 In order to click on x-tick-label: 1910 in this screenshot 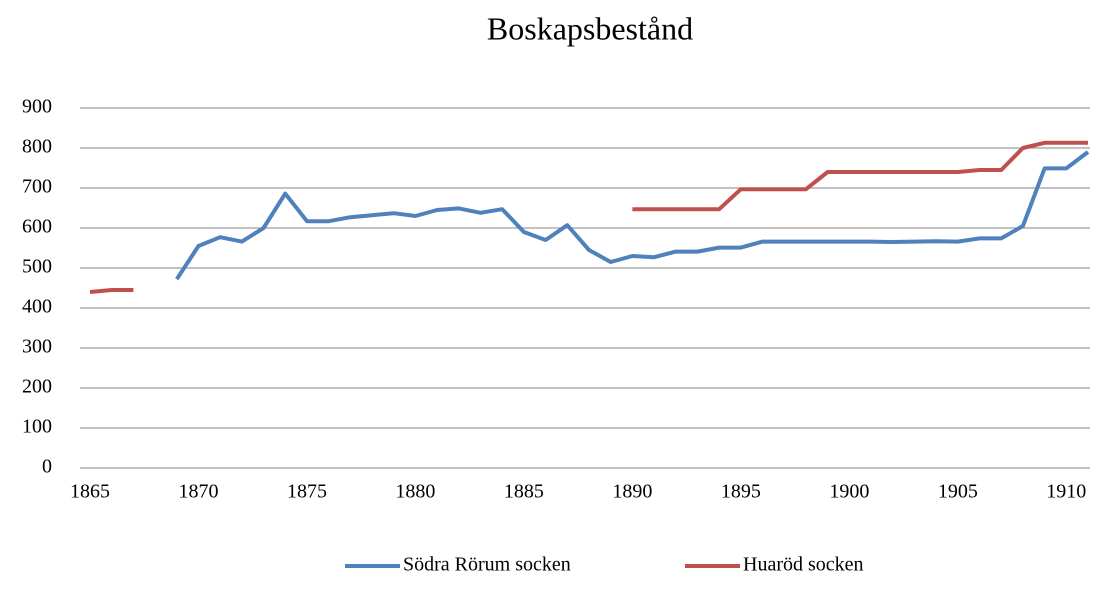, I will do `click(1066, 492)`.